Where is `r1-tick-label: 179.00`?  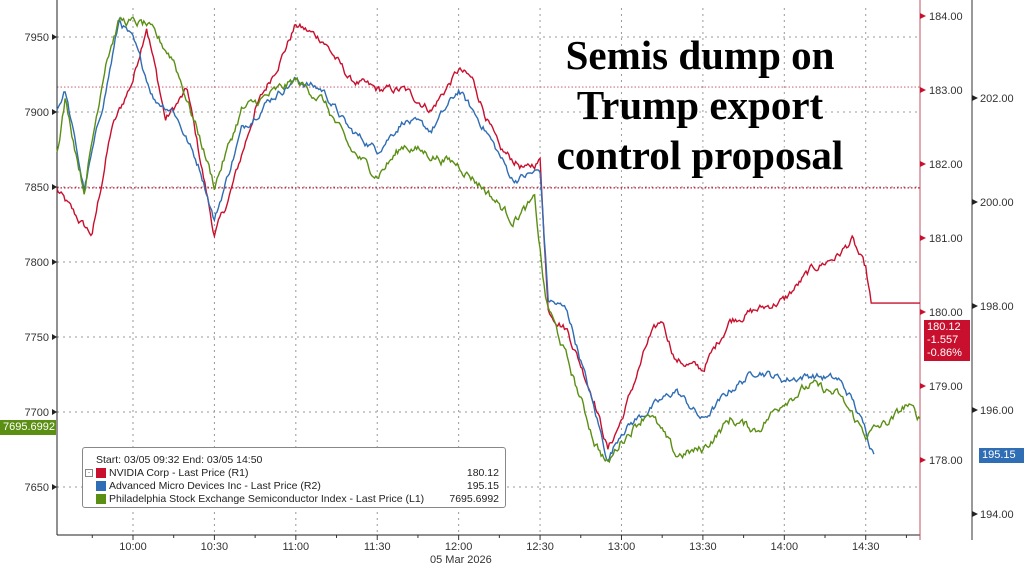
r1-tick-label: 179.00 is located at coordinates (946, 387).